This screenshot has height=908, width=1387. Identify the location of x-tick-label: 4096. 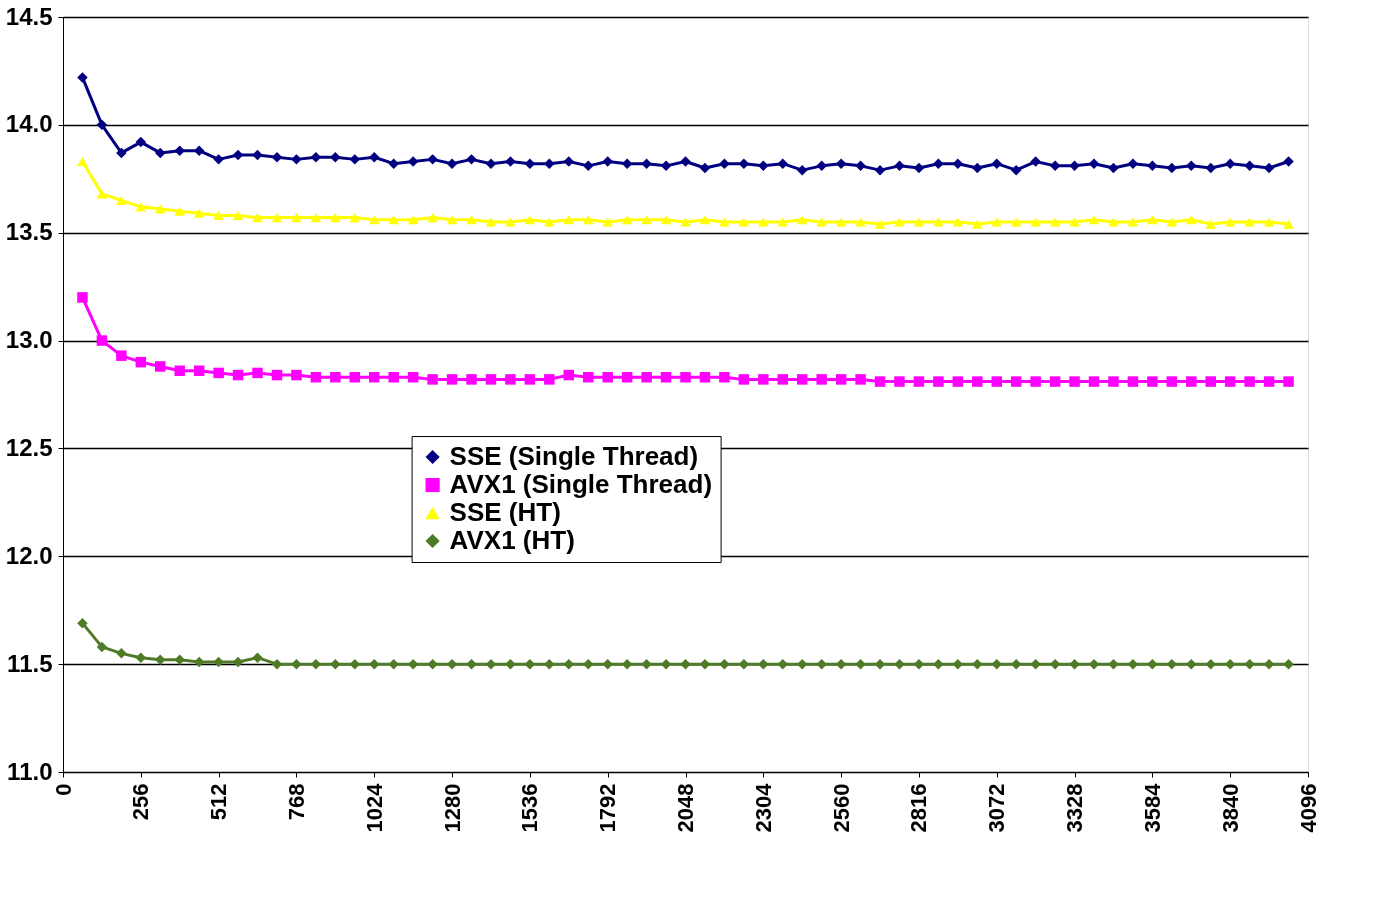
(1308, 808).